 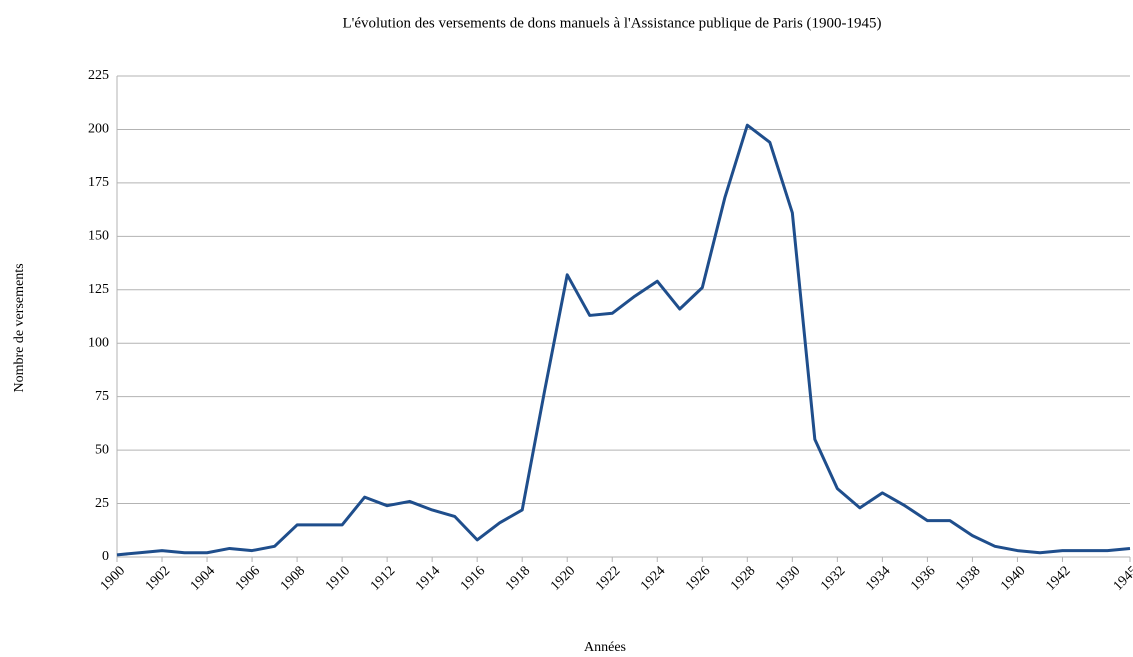 What do you see at coordinates (605, 647) in the screenshot?
I see `x-axis-label: Années` at bounding box center [605, 647].